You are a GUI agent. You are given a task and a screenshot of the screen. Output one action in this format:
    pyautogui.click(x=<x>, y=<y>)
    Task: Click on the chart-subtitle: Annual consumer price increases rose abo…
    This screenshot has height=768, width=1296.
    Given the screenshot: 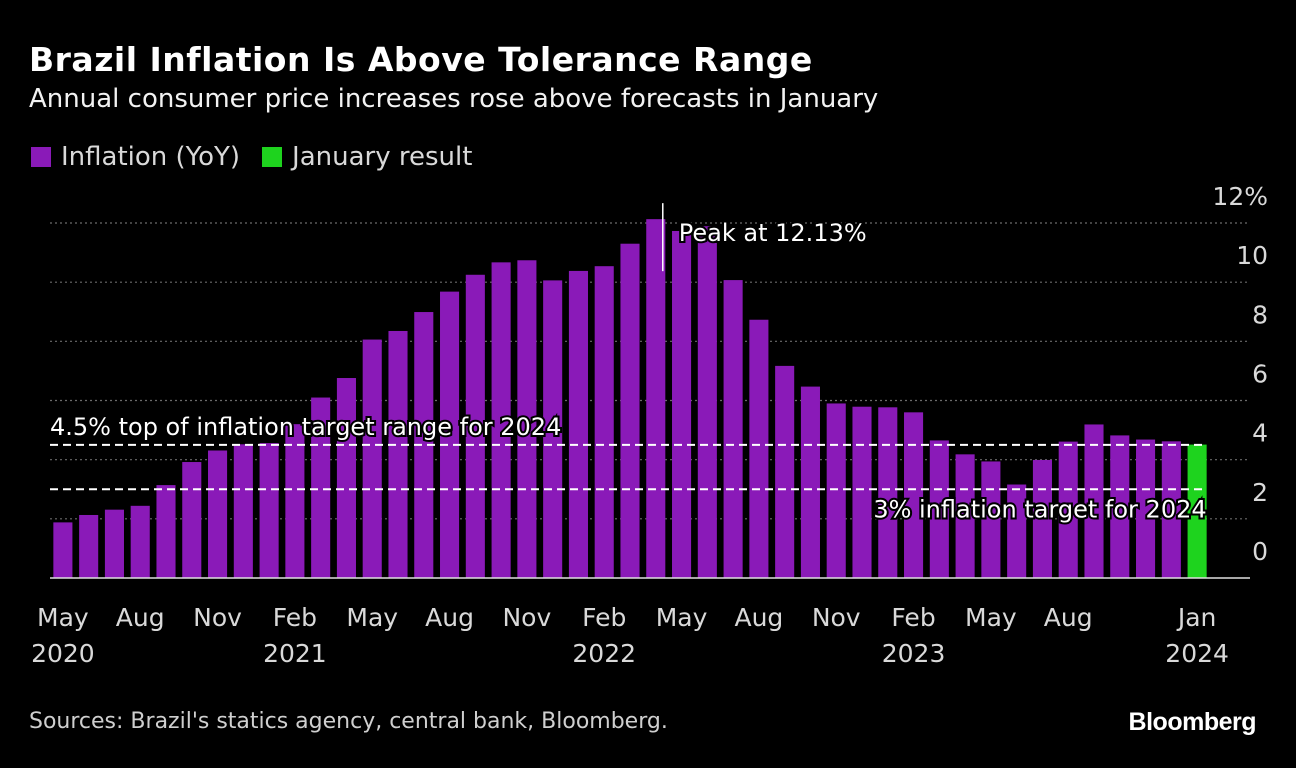 What is the action you would take?
    pyautogui.click(x=454, y=99)
    